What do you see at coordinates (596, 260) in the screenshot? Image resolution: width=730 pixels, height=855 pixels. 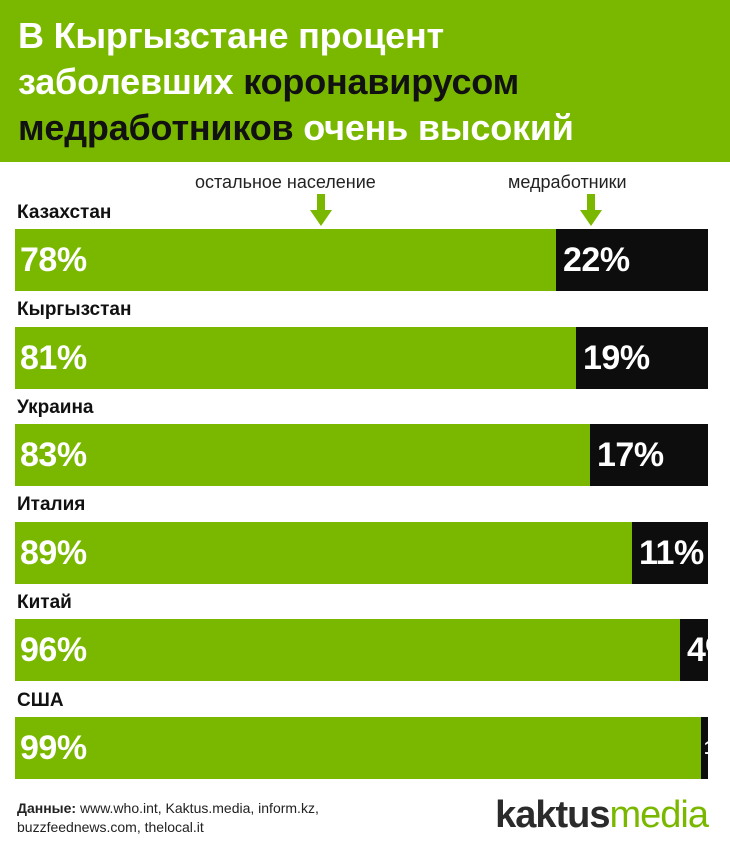 I see `value-label-medics: 22%` at bounding box center [596, 260].